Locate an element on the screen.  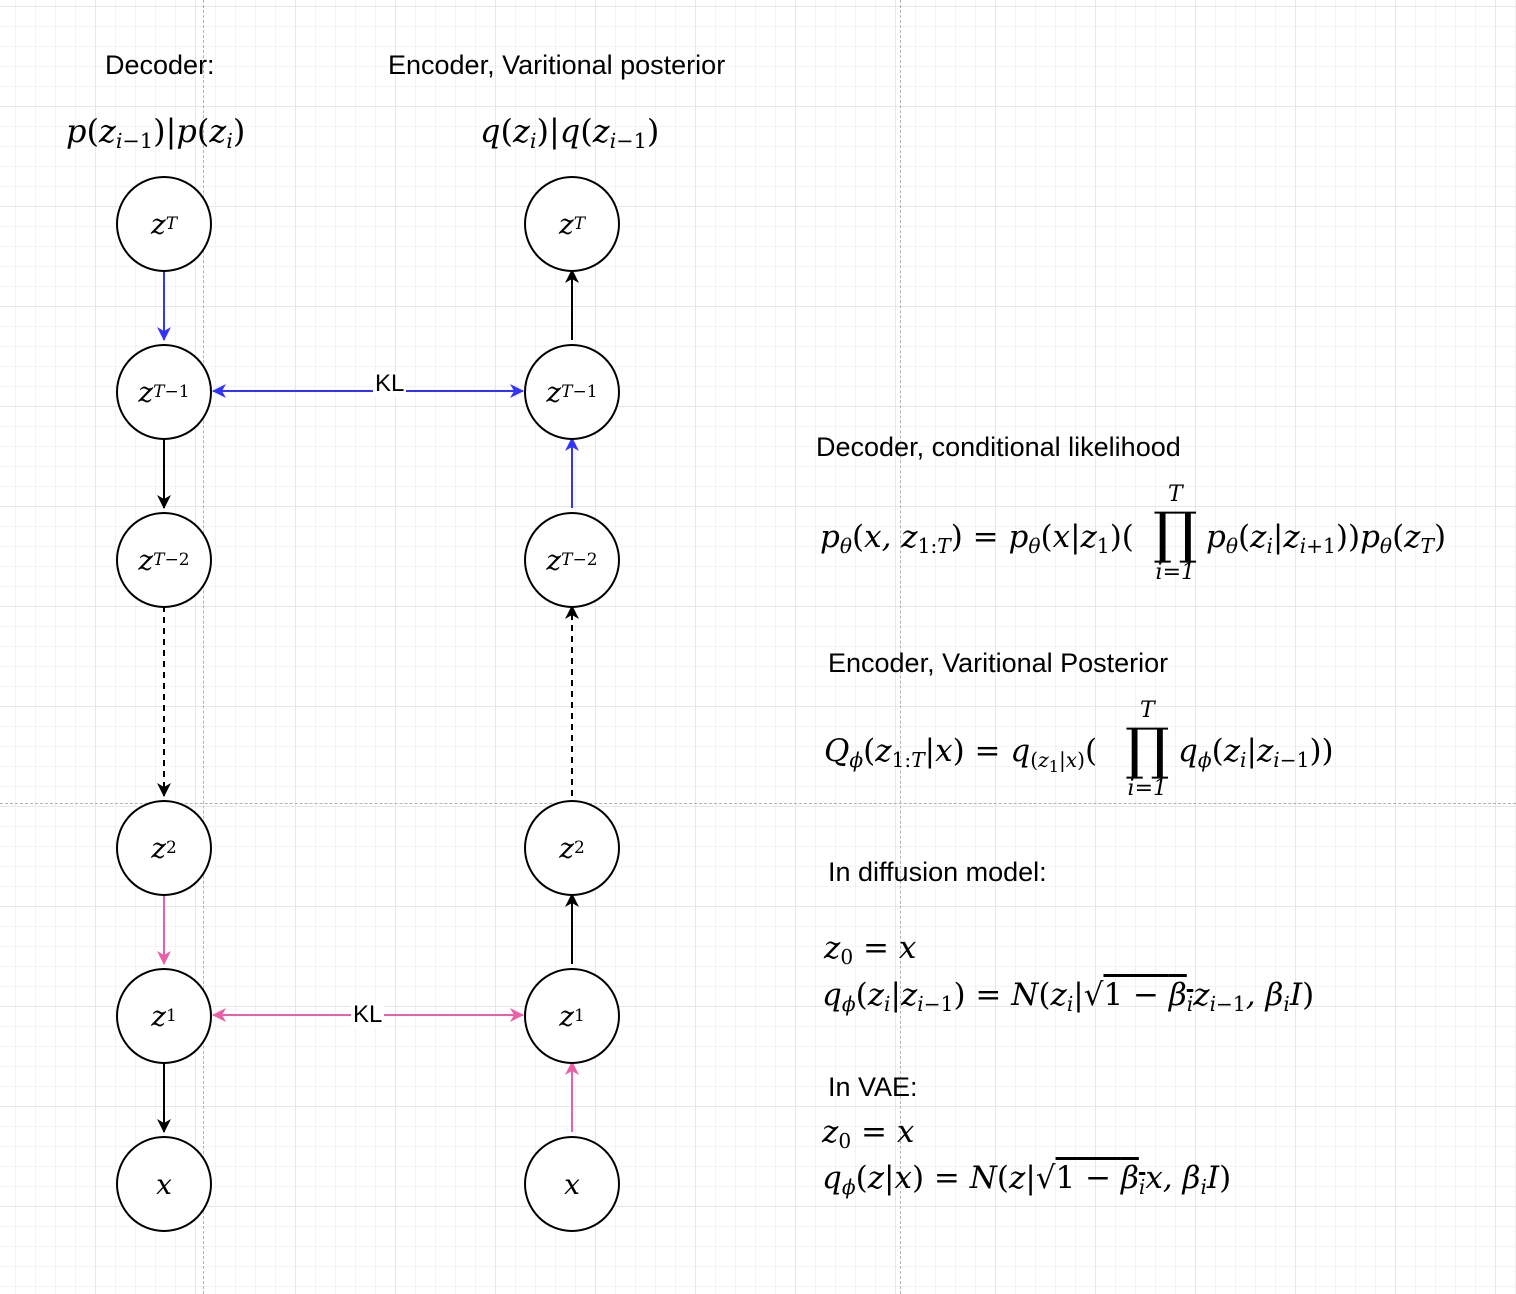
encoder-posterior-equation: Qϕ(z1:T|x) = q(z1|x)( is located at coordinates (961, 754).